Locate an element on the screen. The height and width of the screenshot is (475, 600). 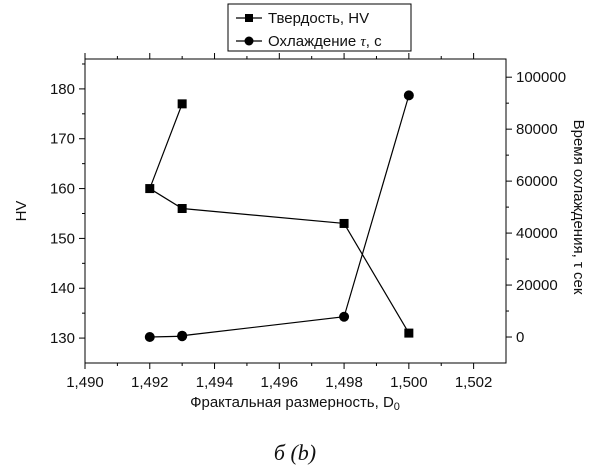
legend-label-hardness: Твердость, HV is located at coordinates (318, 18).